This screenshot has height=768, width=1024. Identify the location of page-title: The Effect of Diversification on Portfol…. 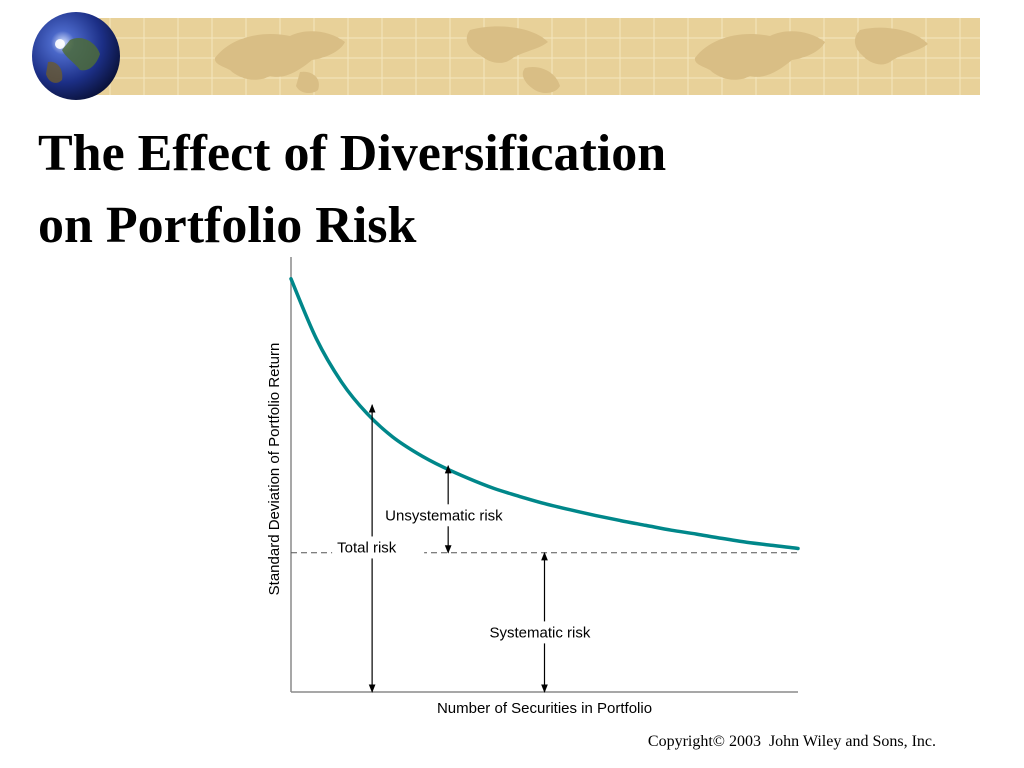
(352, 190).